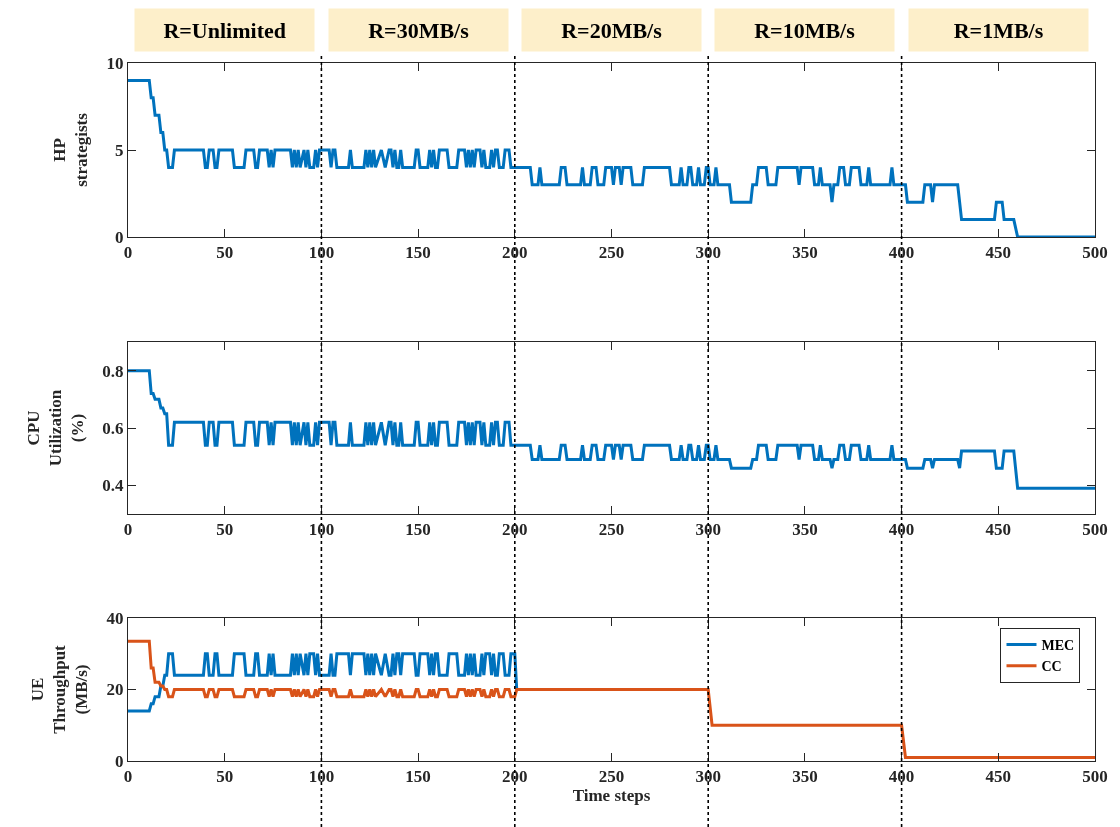 Image resolution: width=1120 pixels, height=827 pixels. I want to click on legend-label: CC, so click(1051, 667).